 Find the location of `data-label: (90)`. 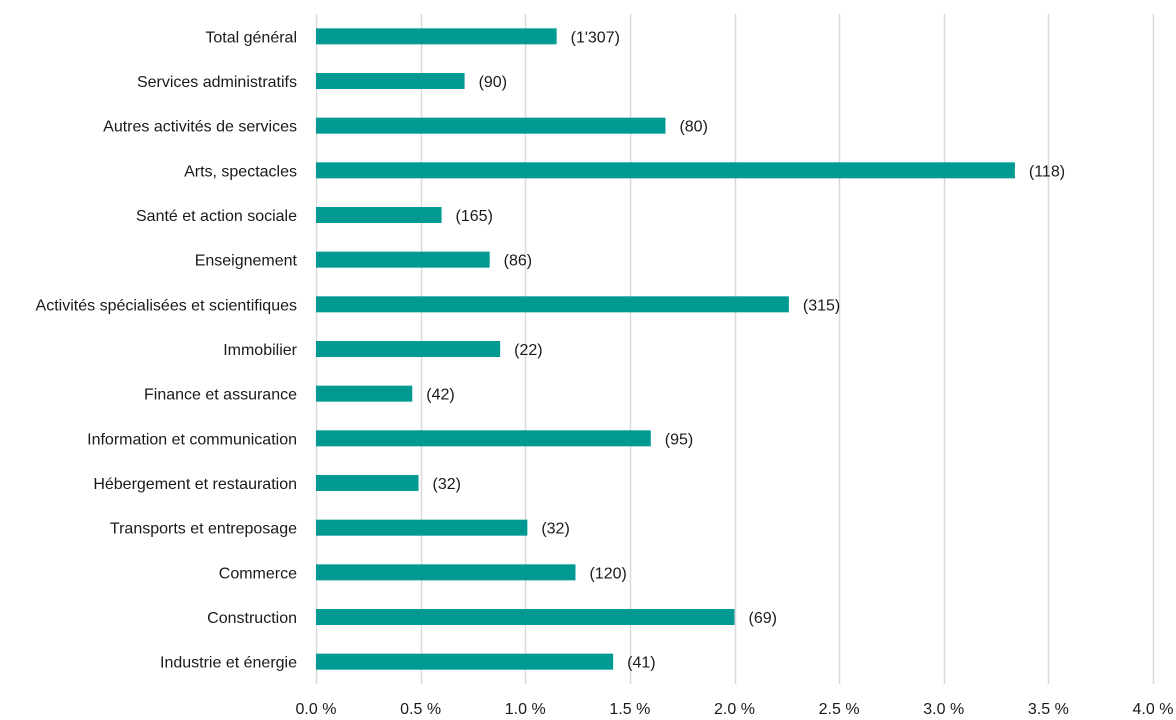

data-label: (90) is located at coordinates (493, 82).